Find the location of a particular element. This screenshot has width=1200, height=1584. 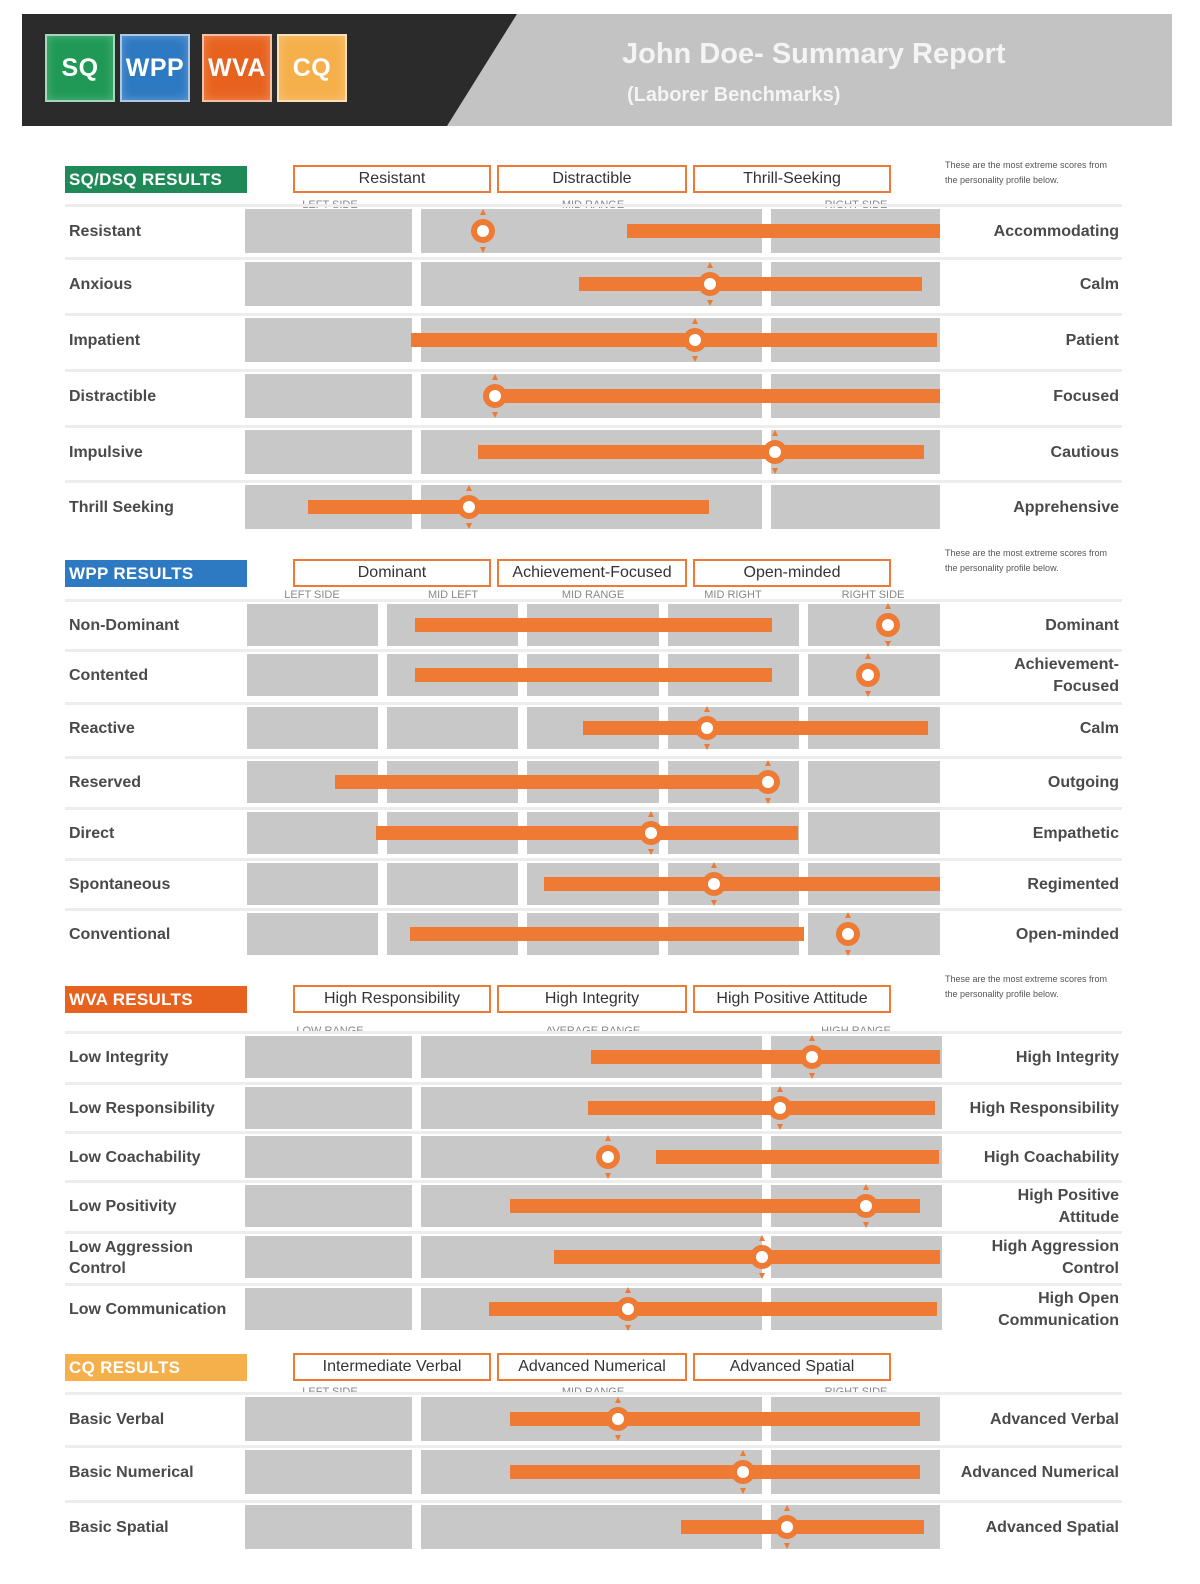

cq-row-right-label: Advanced Spatial is located at coordinates (1052, 1527).